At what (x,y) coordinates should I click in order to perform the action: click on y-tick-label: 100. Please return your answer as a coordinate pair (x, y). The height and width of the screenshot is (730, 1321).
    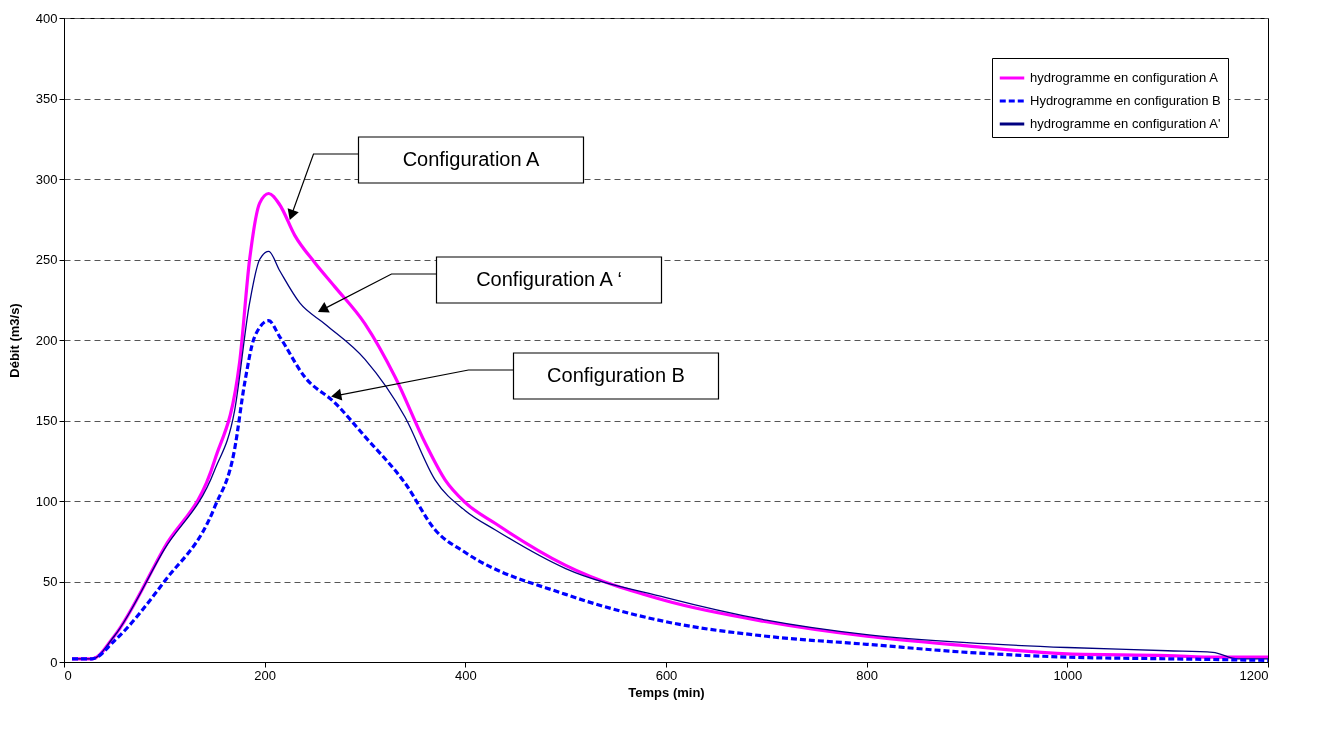
    Looking at the image, I should click on (46, 501).